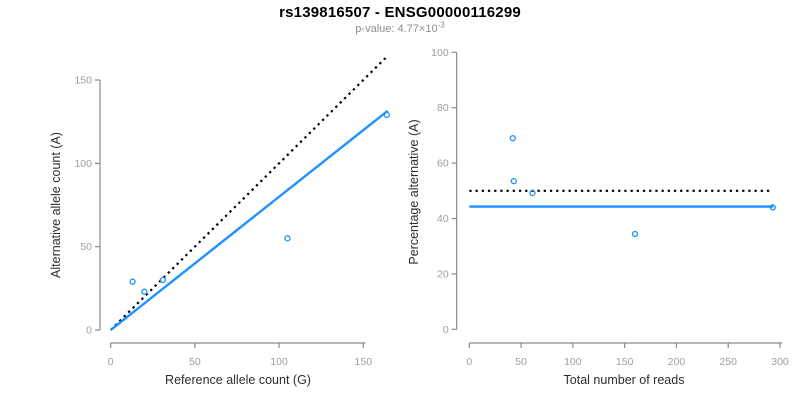 The width and height of the screenshot is (800, 400). What do you see at coordinates (443, 219) in the screenshot?
I see `y-tick-label: 40` at bounding box center [443, 219].